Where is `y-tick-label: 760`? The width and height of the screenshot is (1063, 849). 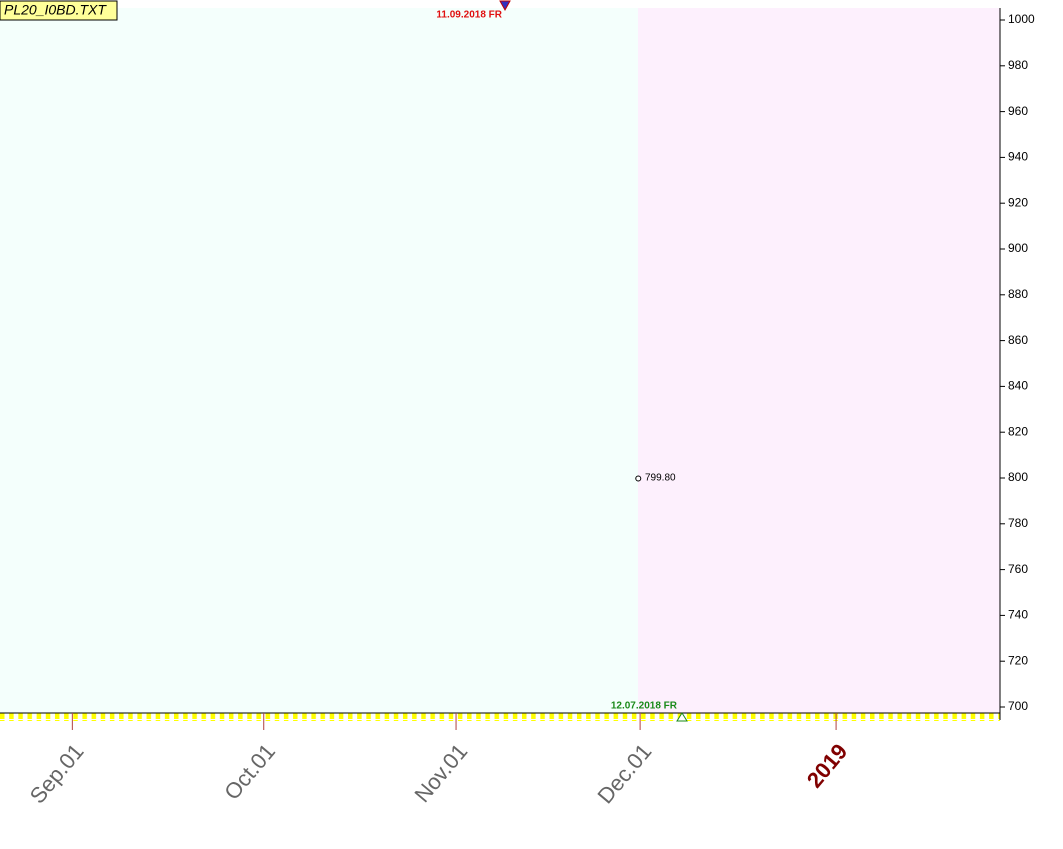
y-tick-label: 760 is located at coordinates (1018, 569).